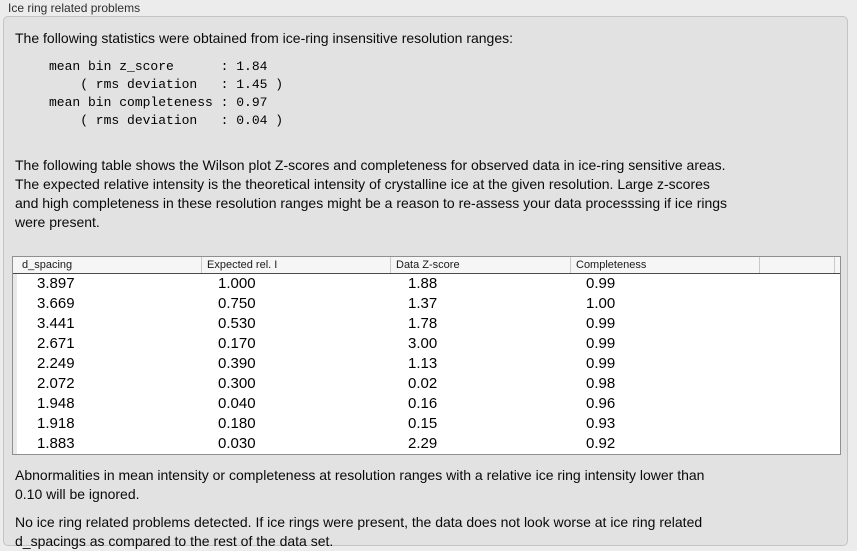 This screenshot has width=857, height=551. Describe the element at coordinates (423, 383) in the screenshot. I see `table-cell: 0.02` at that location.